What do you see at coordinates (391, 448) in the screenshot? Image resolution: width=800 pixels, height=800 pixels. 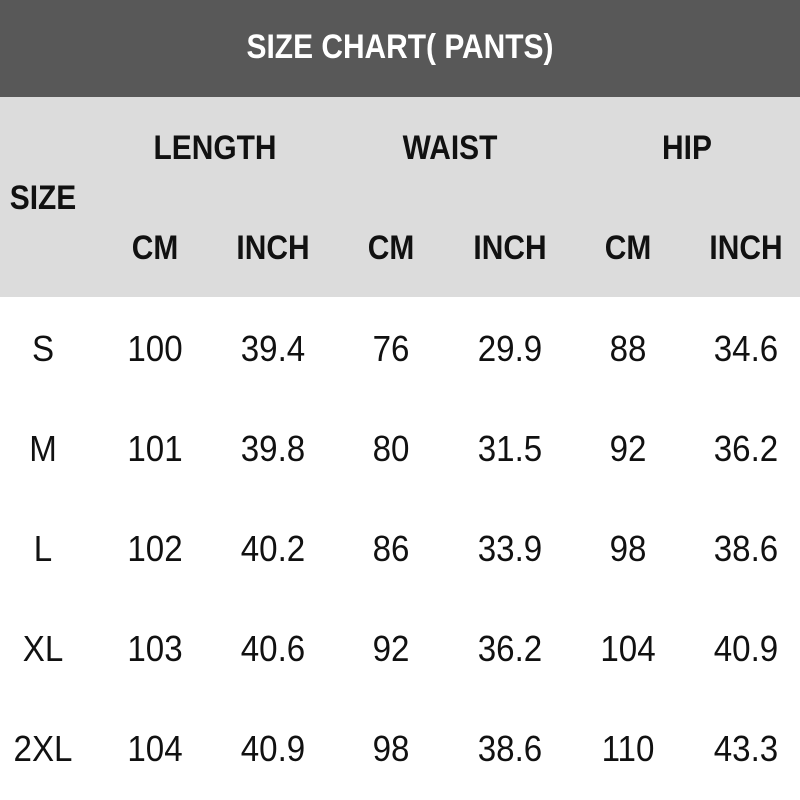 I see `table-cell: 80` at bounding box center [391, 448].